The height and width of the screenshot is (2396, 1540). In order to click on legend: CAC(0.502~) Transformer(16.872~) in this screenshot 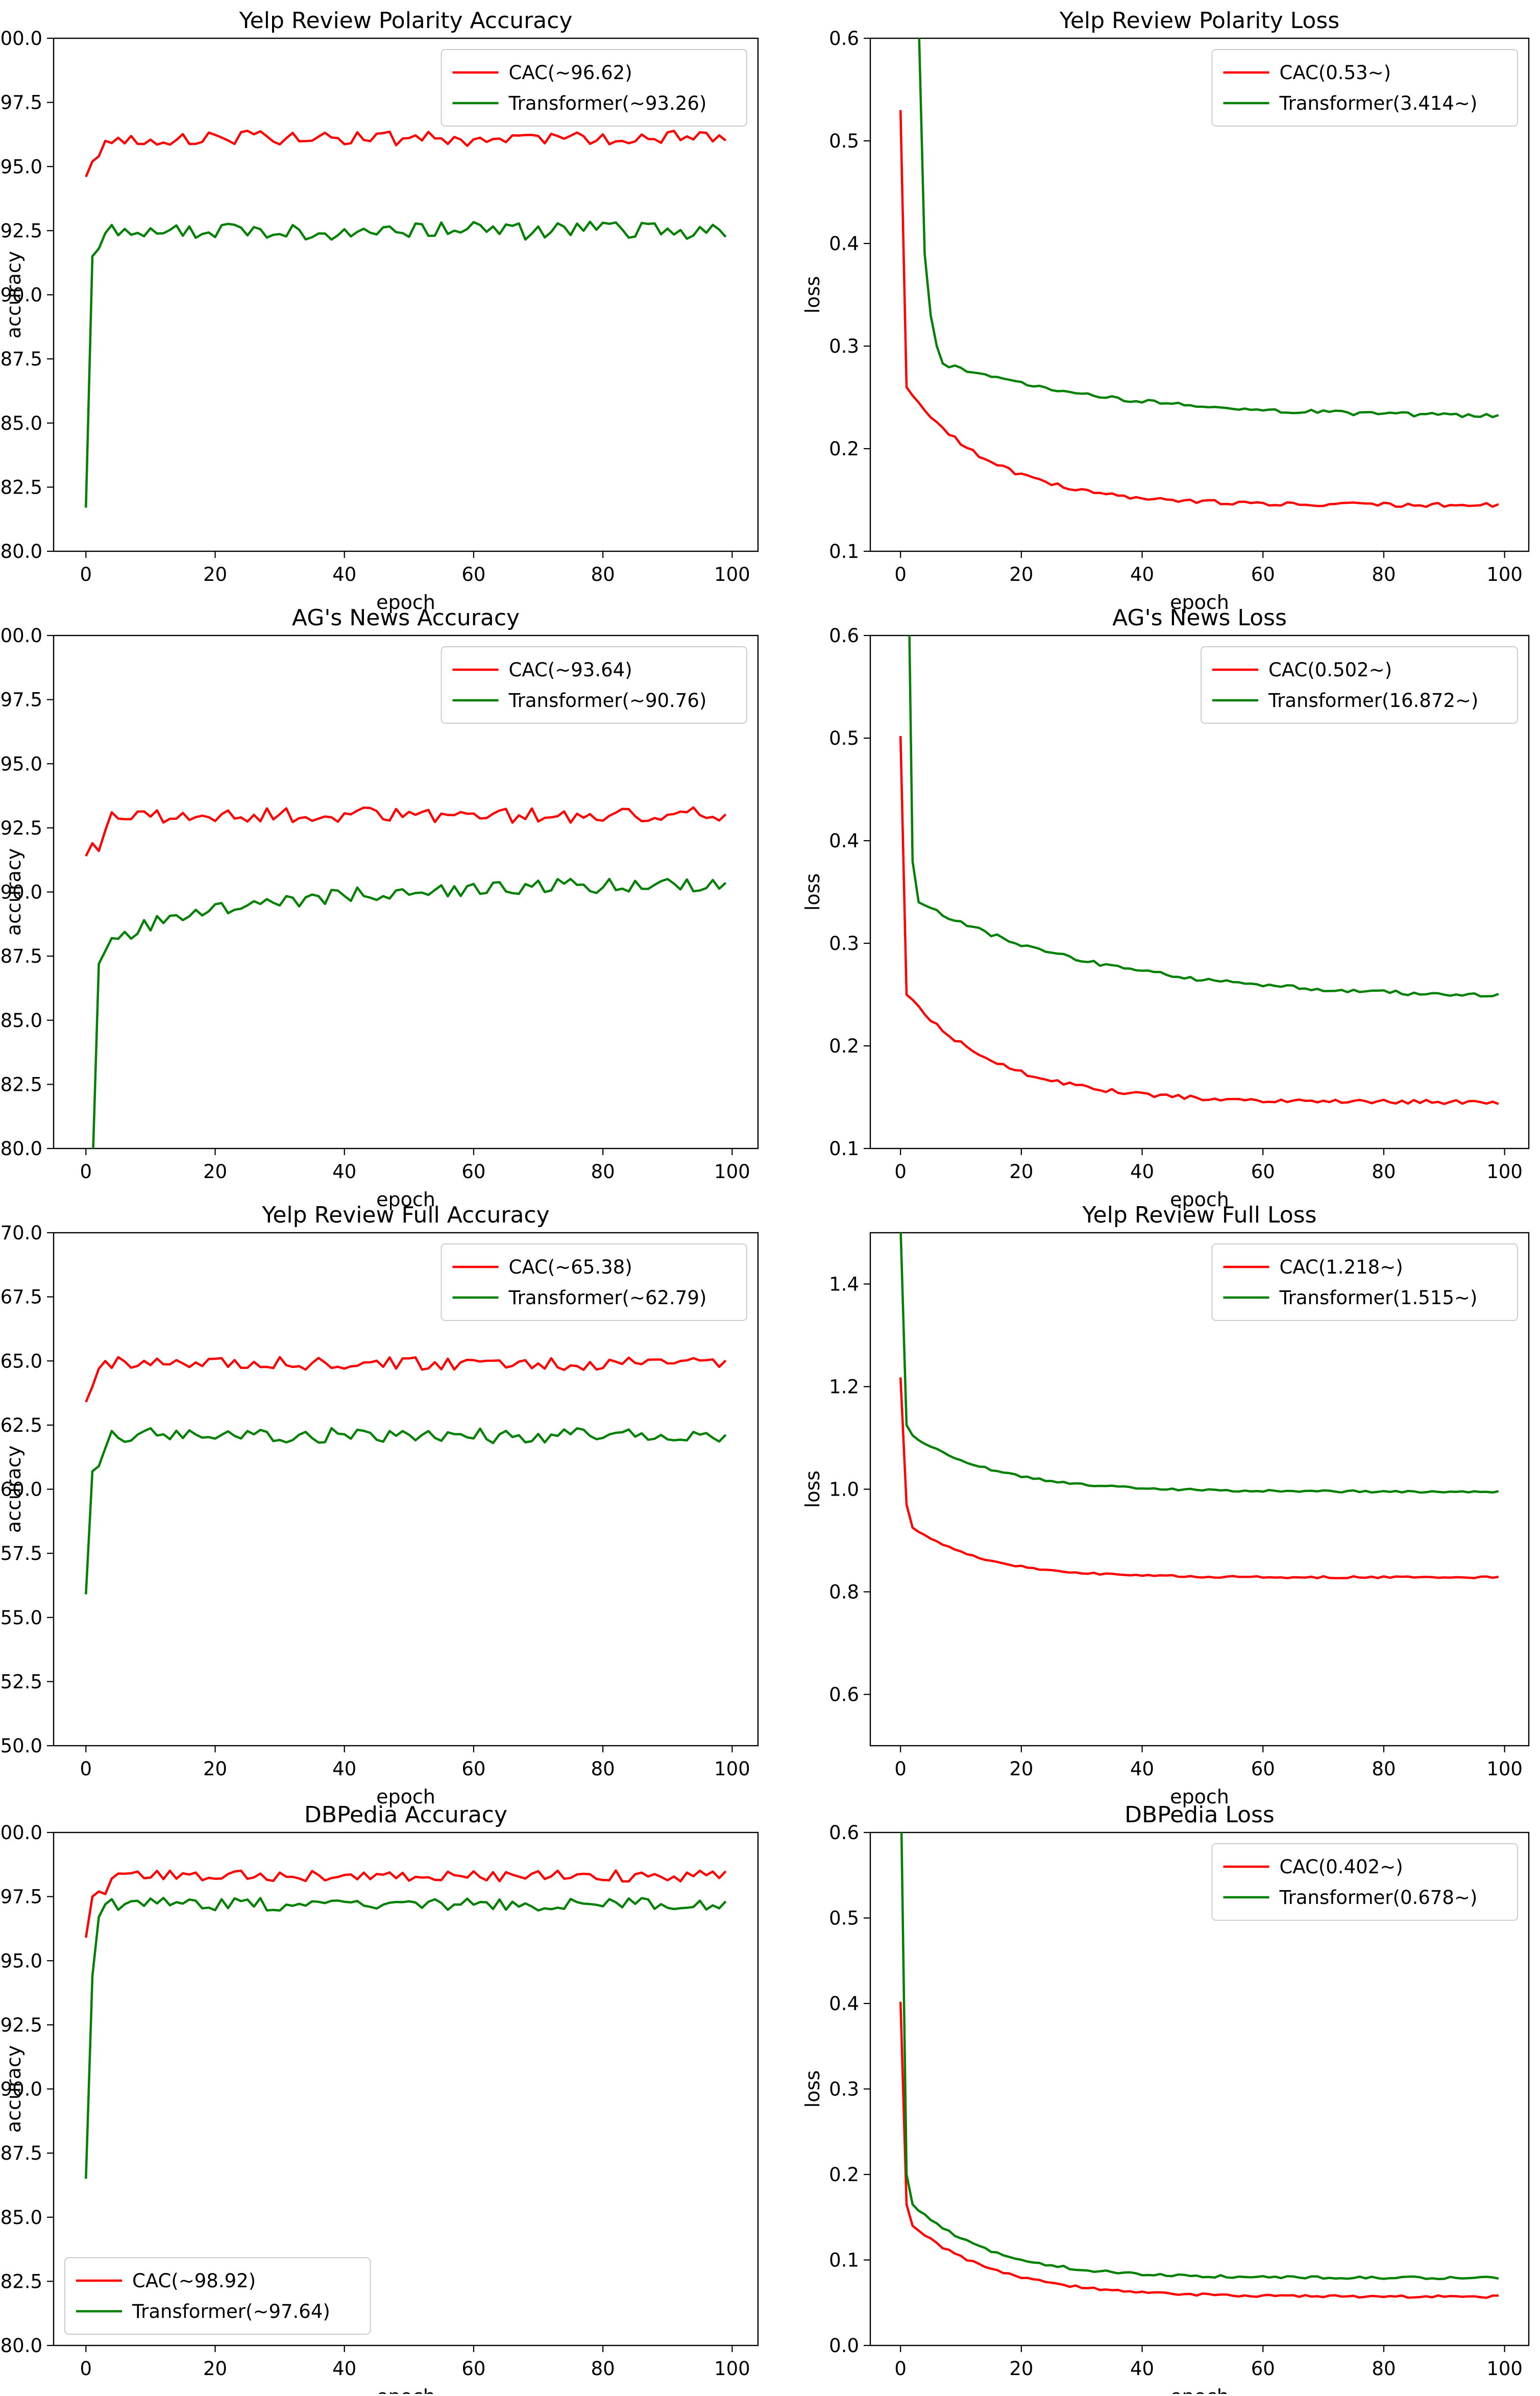, I will do `click(1359, 685)`.